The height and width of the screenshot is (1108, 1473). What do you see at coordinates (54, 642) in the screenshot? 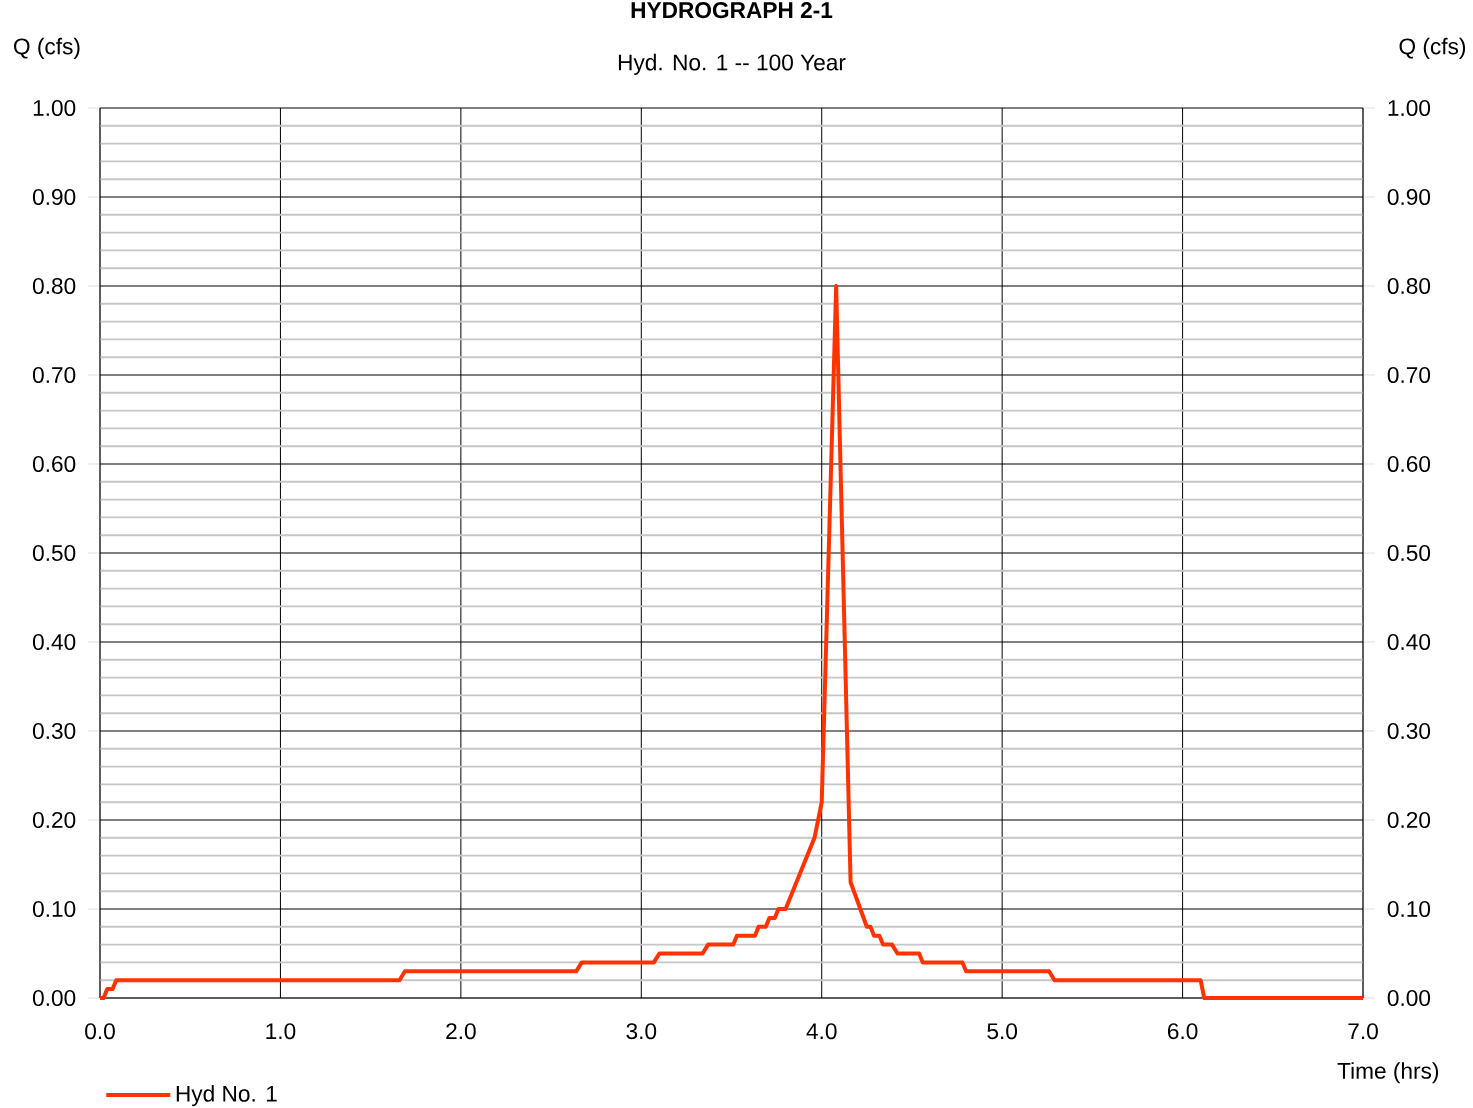
I see `y-tick-label: 0.40` at bounding box center [54, 642].